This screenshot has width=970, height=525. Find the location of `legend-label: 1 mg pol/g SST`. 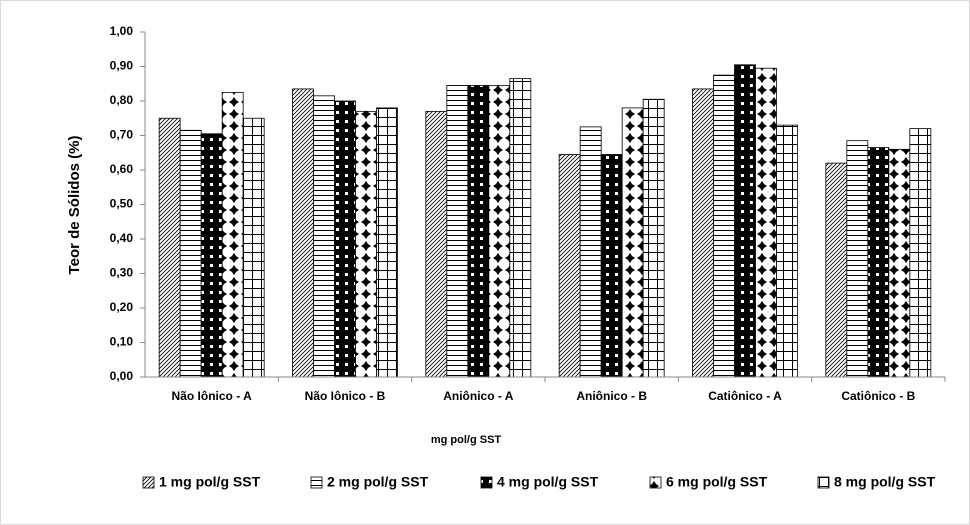

legend-label: 1 mg pol/g SST is located at coordinates (210, 482).